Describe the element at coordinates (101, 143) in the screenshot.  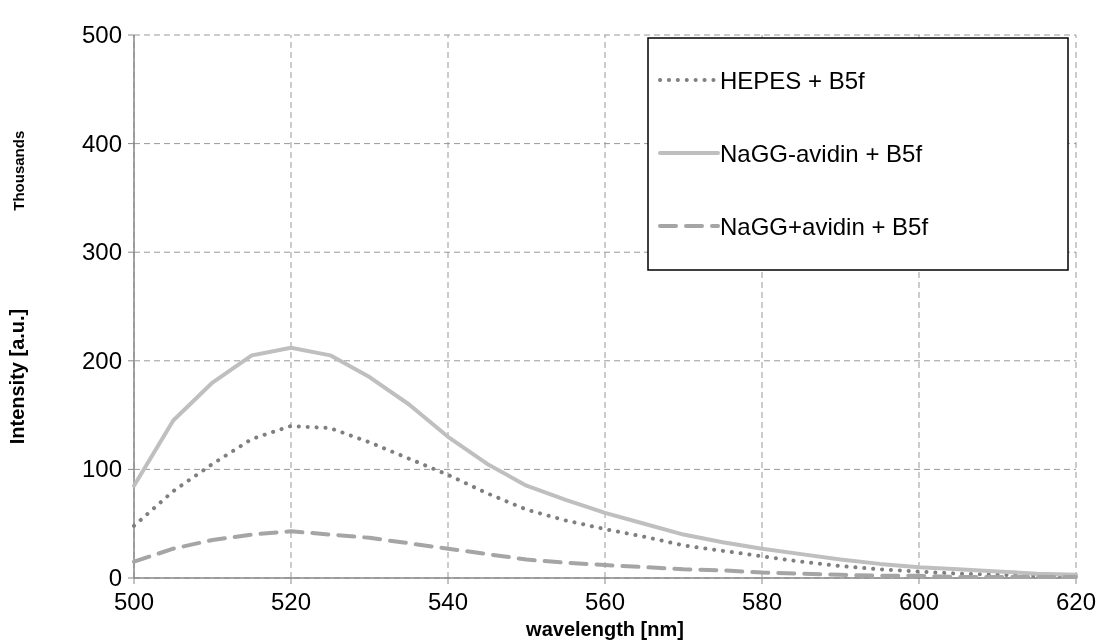
I see `y-tick-label: 400` at that location.